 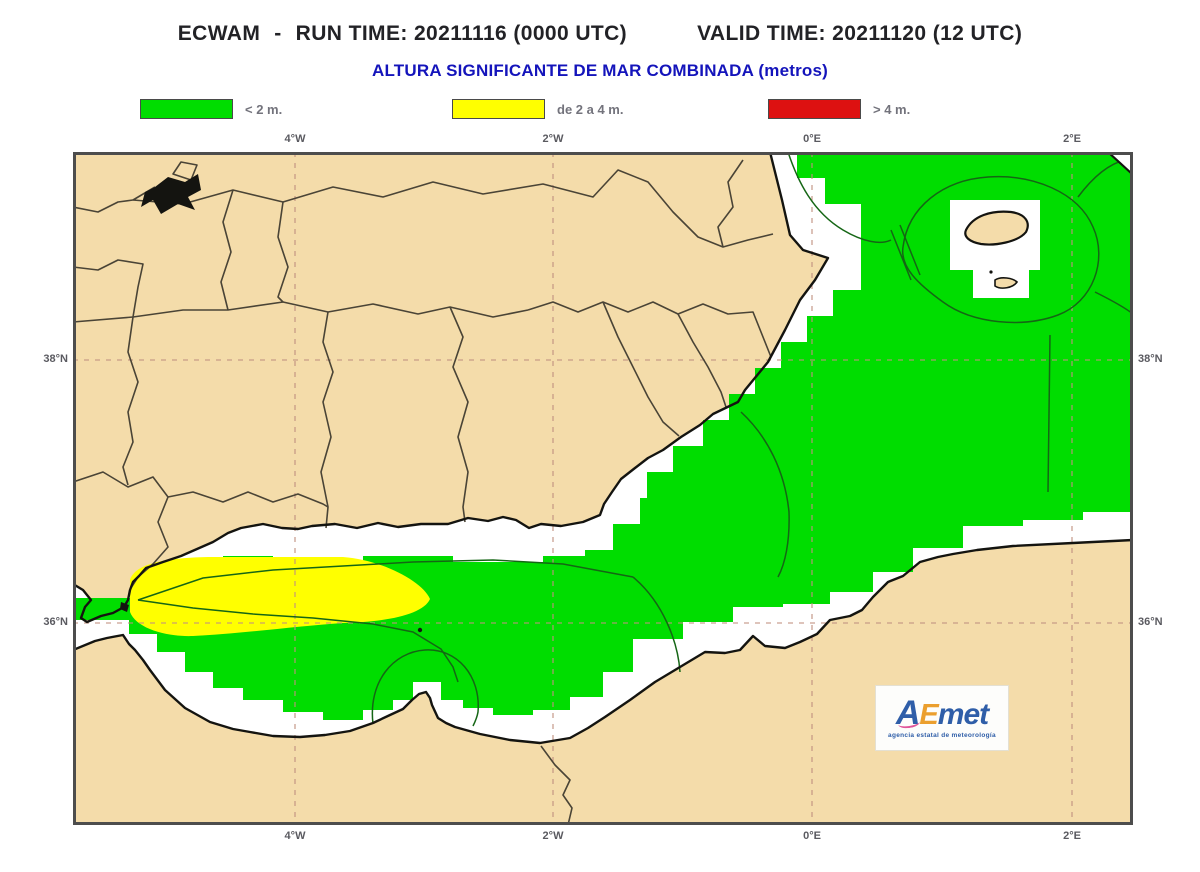 I want to click on x-tick-top-0e: 0°E, so click(x=812, y=139).